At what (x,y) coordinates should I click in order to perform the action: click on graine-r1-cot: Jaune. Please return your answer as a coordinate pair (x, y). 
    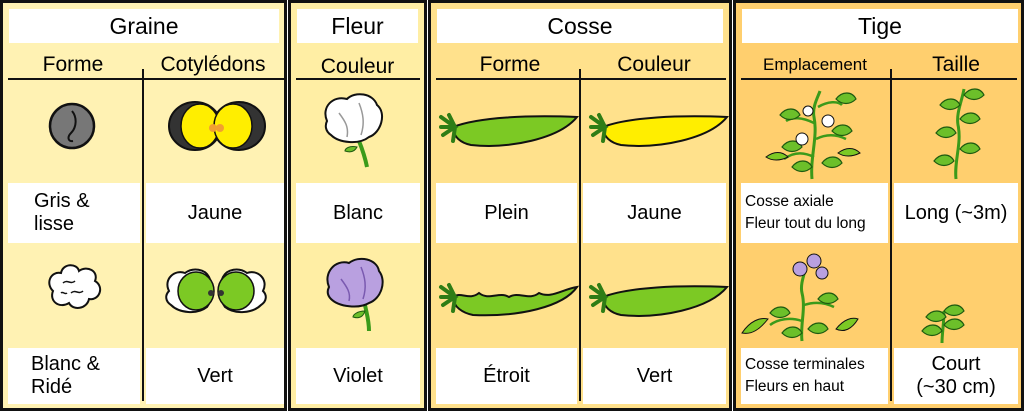
    Looking at the image, I should click on (215, 213).